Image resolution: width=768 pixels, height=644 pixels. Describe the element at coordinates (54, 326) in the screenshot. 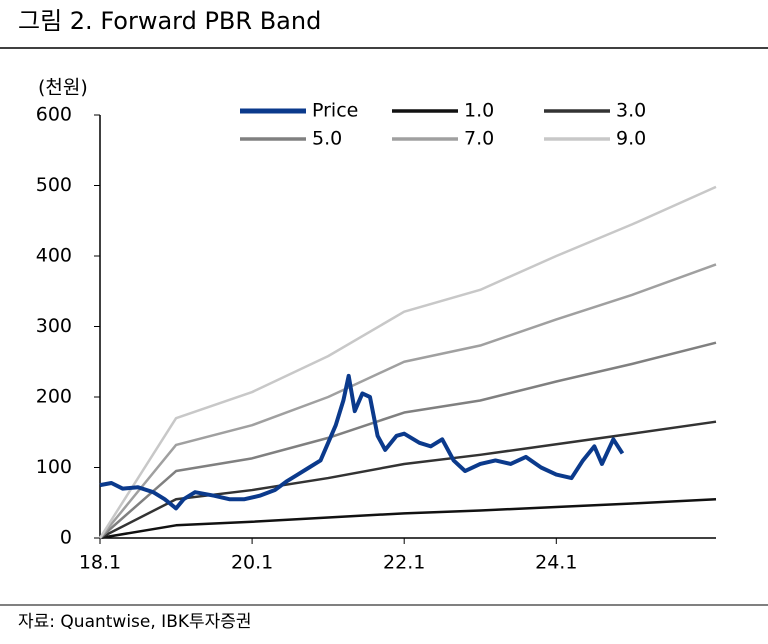

I see `y-tick-label: 300` at that location.